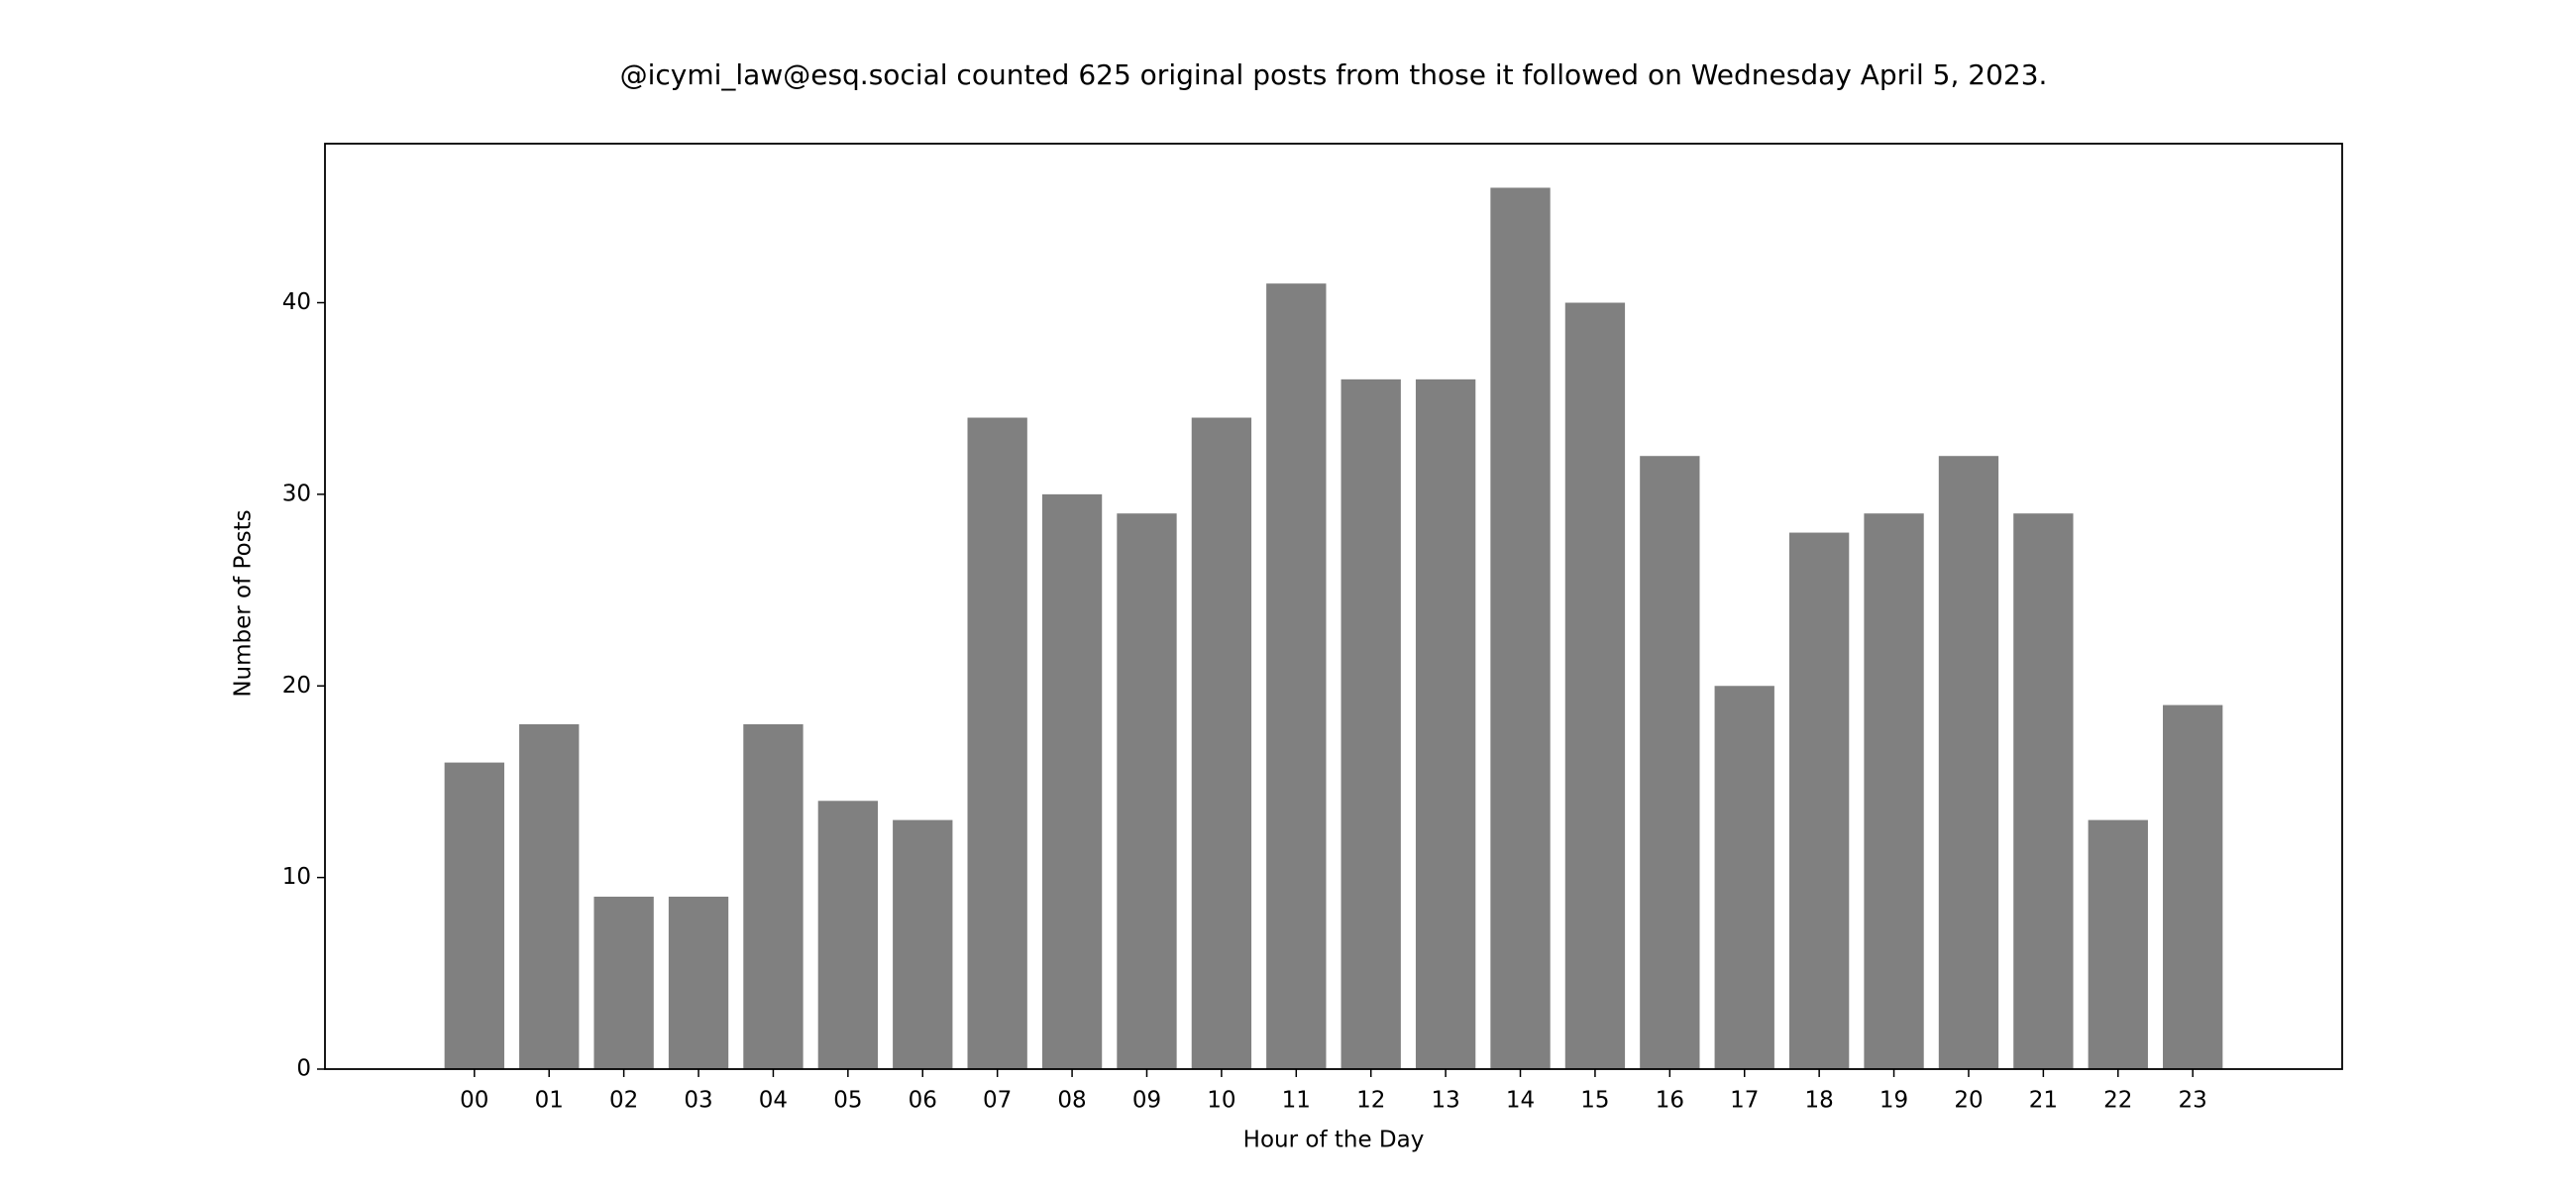 The height and width of the screenshot is (1189, 2576). What do you see at coordinates (1744, 1101) in the screenshot?
I see `x-tick-label: 17` at bounding box center [1744, 1101].